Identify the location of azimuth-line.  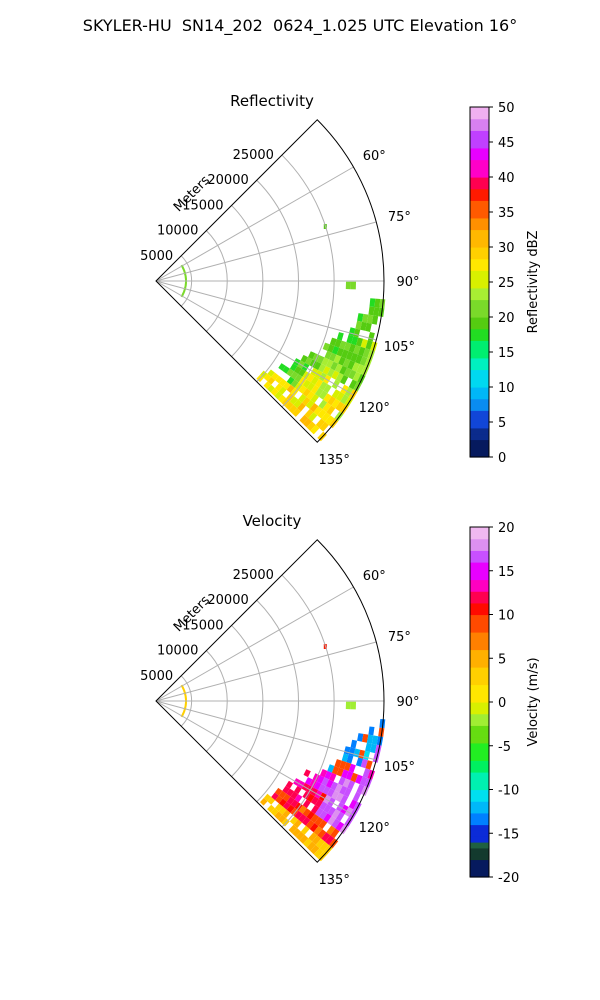
(254, 758).